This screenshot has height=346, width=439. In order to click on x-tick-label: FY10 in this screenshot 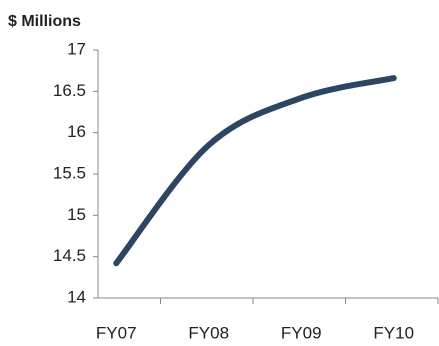, I will do `click(393, 332)`.